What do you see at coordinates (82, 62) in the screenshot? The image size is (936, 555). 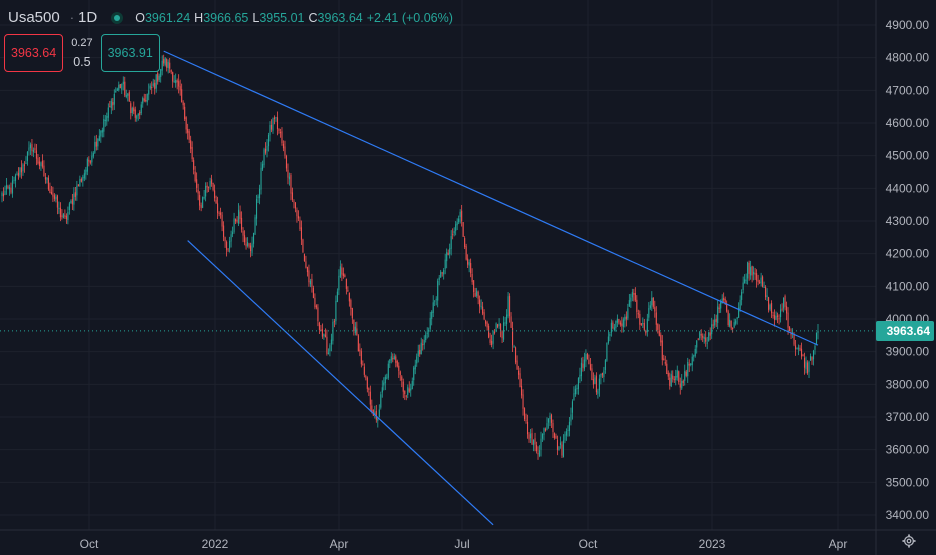 I see `lot-size: 0.5` at bounding box center [82, 62].